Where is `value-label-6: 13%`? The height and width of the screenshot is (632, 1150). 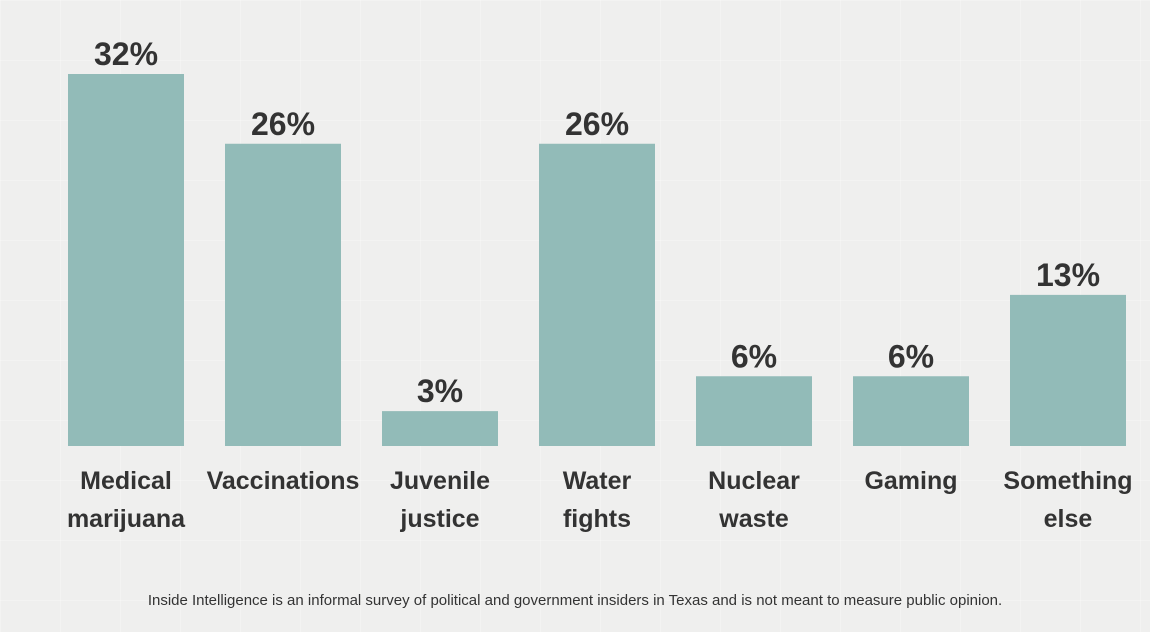 value-label-6: 13% is located at coordinates (1068, 275).